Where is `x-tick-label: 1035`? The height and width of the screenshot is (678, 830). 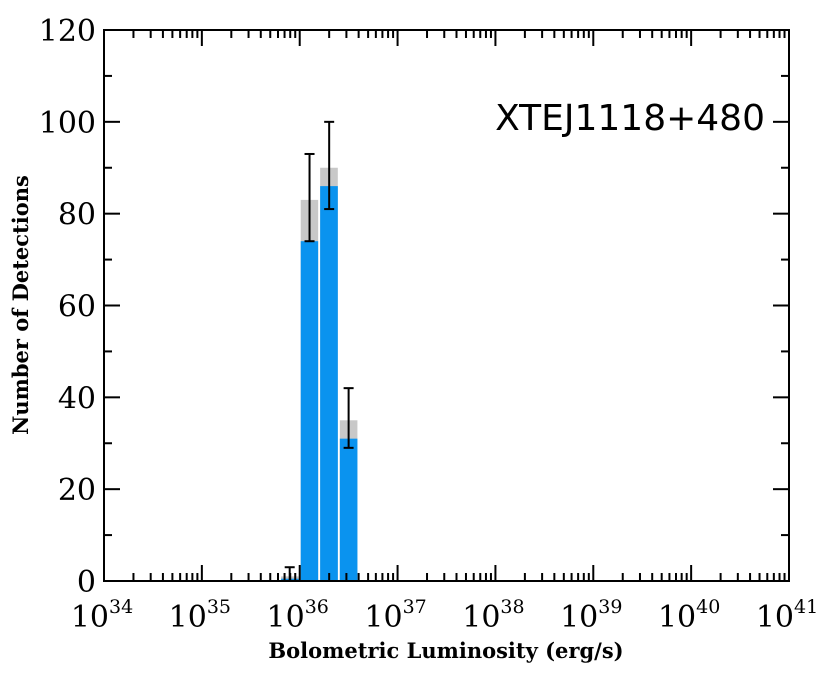
x-tick-label: 1035 is located at coordinates (200, 615).